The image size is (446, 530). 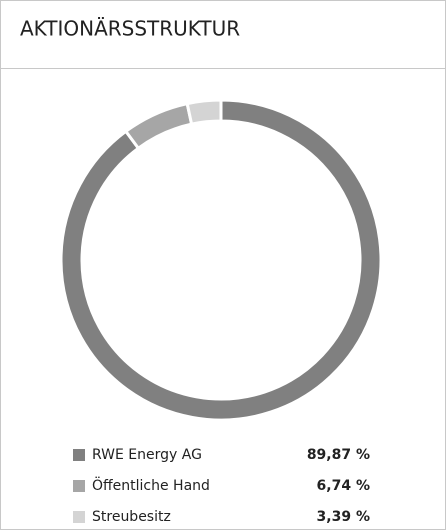 What do you see at coordinates (343, 517) in the screenshot?
I see `value-label: 3,39 %` at bounding box center [343, 517].